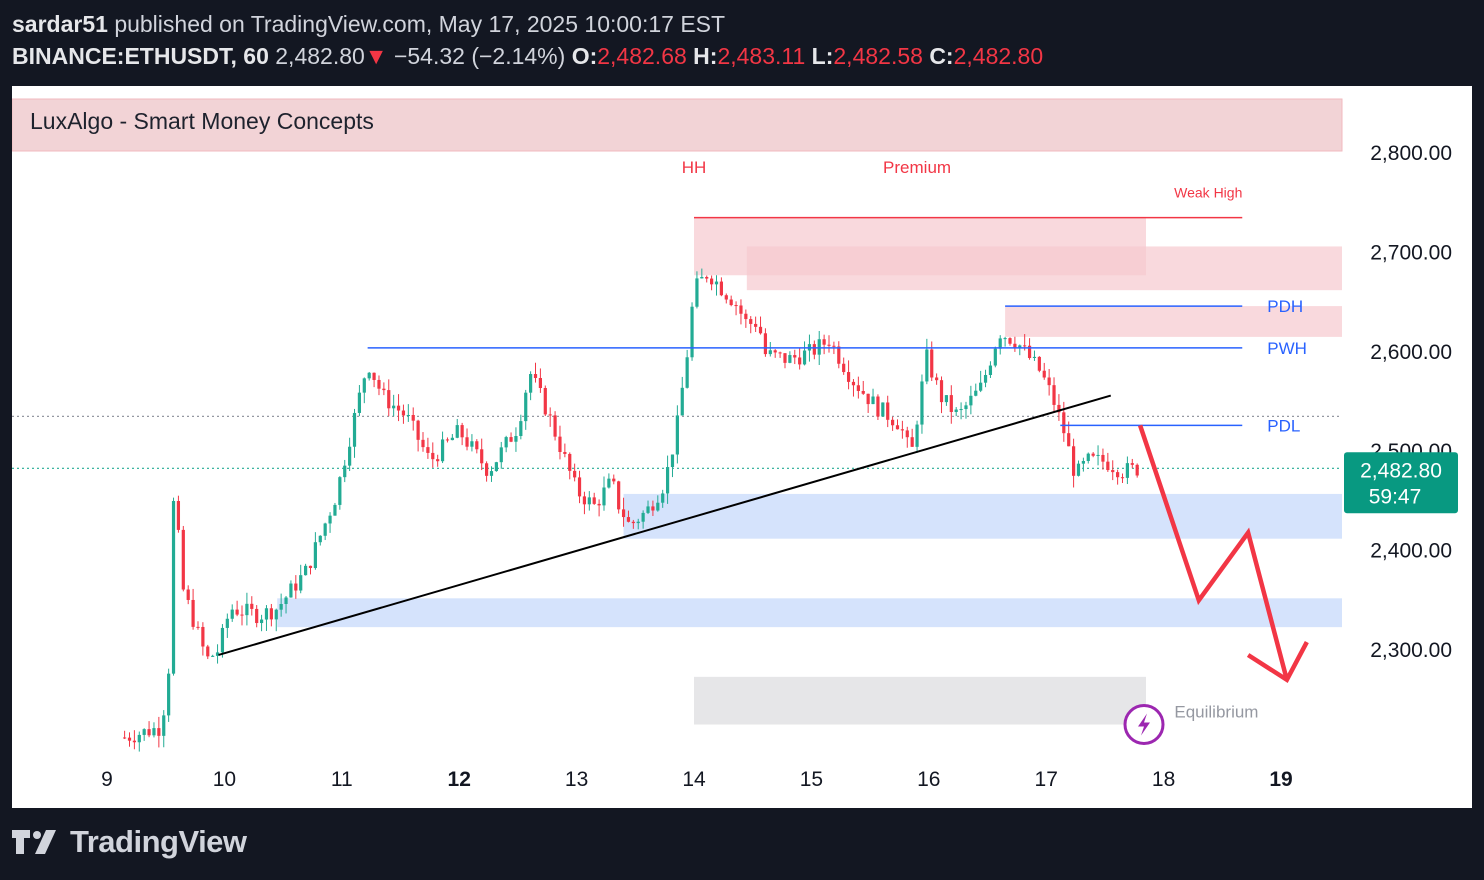 The image size is (1484, 880). What do you see at coordinates (158, 841) in the screenshot?
I see `brand-name: TradingView` at bounding box center [158, 841].